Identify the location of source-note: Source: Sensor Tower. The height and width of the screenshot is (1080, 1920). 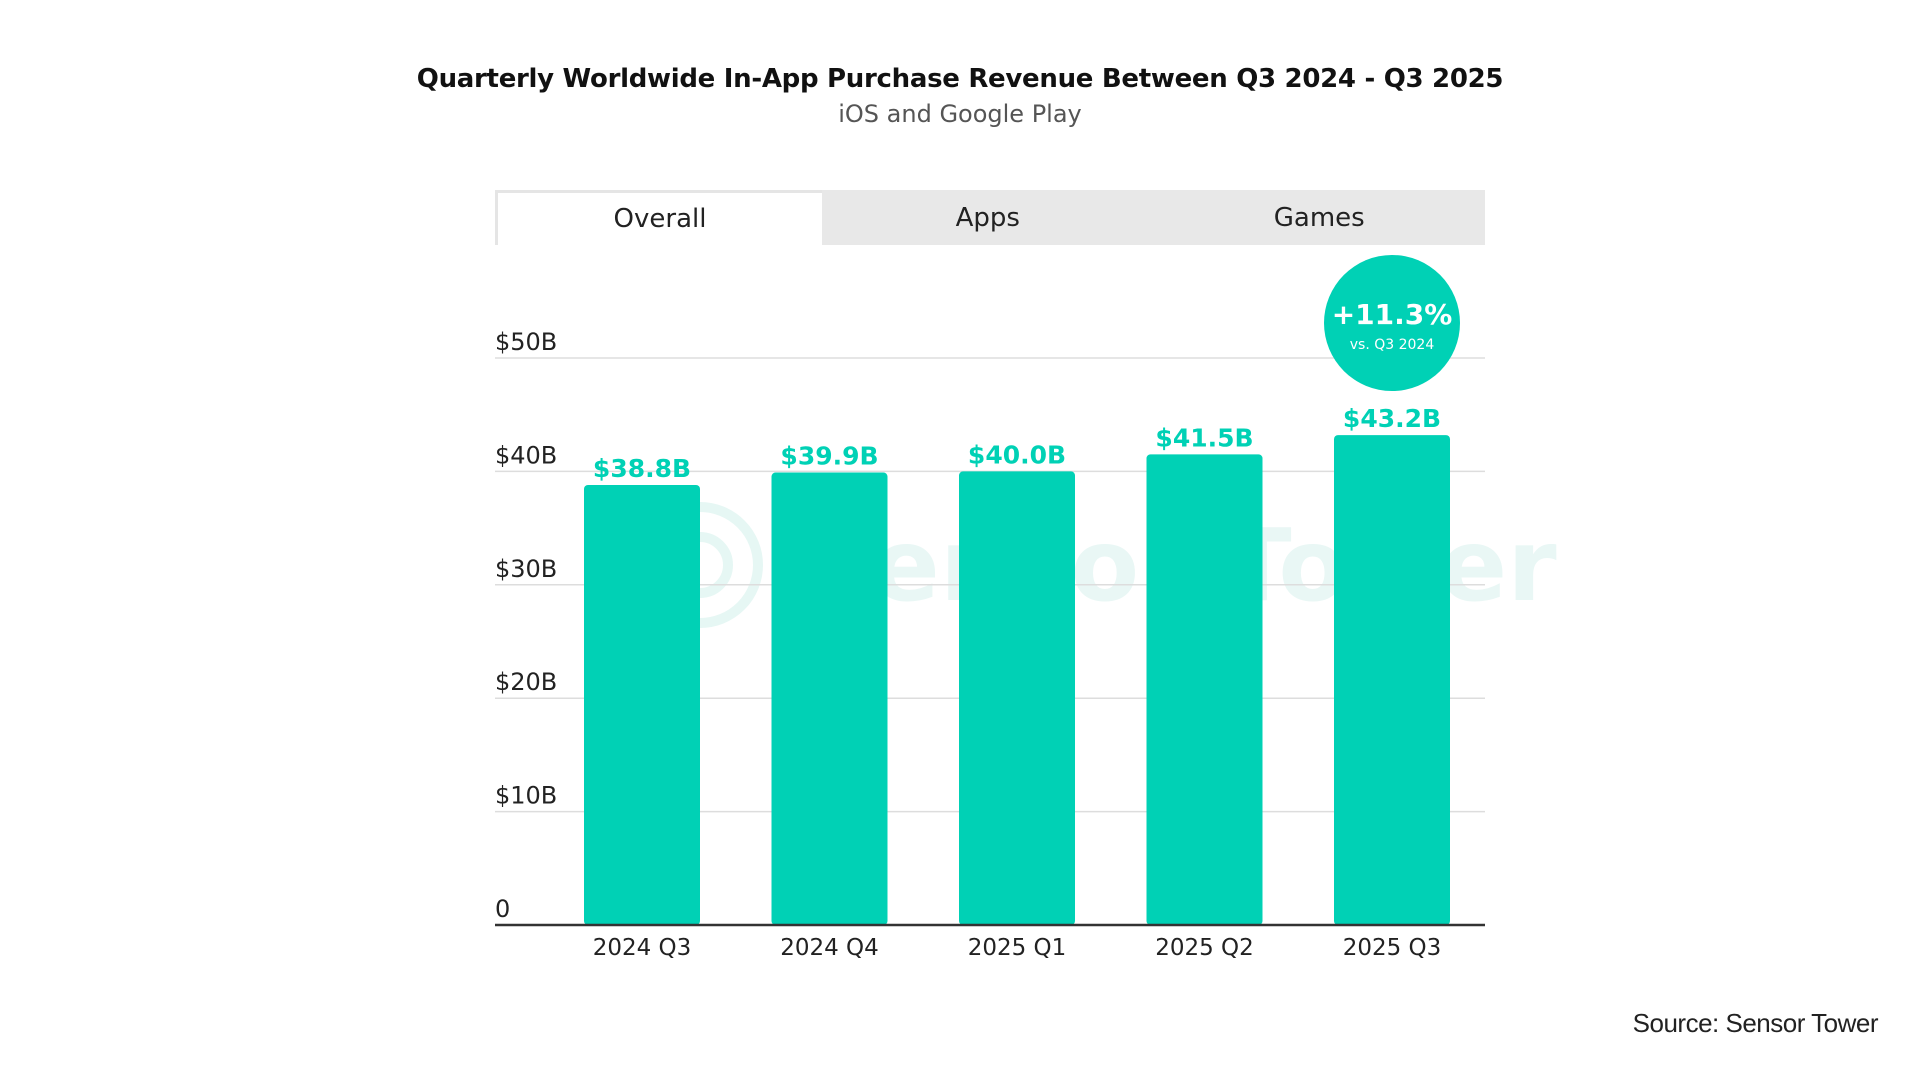
(1755, 1023).